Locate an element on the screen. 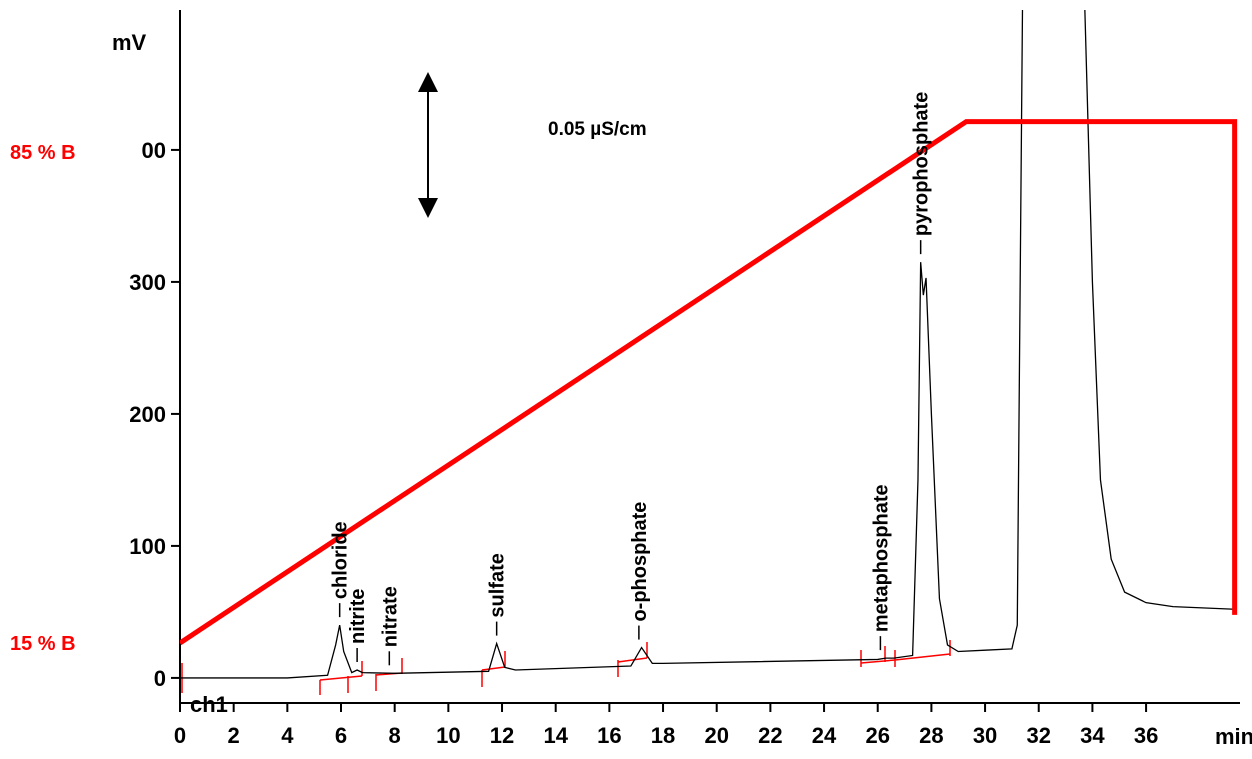  x-tick-label: 26 is located at coordinates (877, 735).